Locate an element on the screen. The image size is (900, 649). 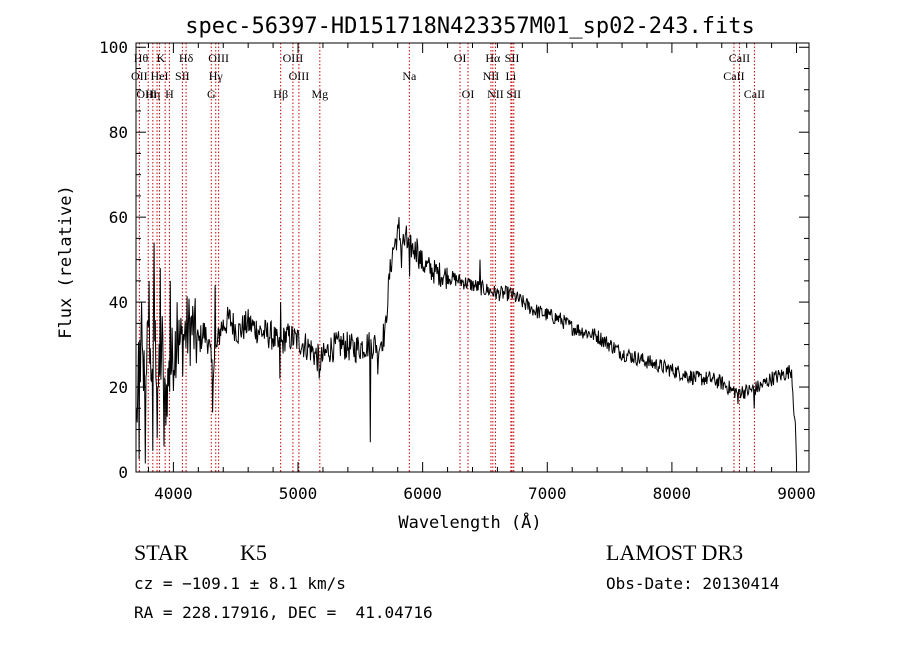
x-tick-label: 6000 is located at coordinates (422, 493).